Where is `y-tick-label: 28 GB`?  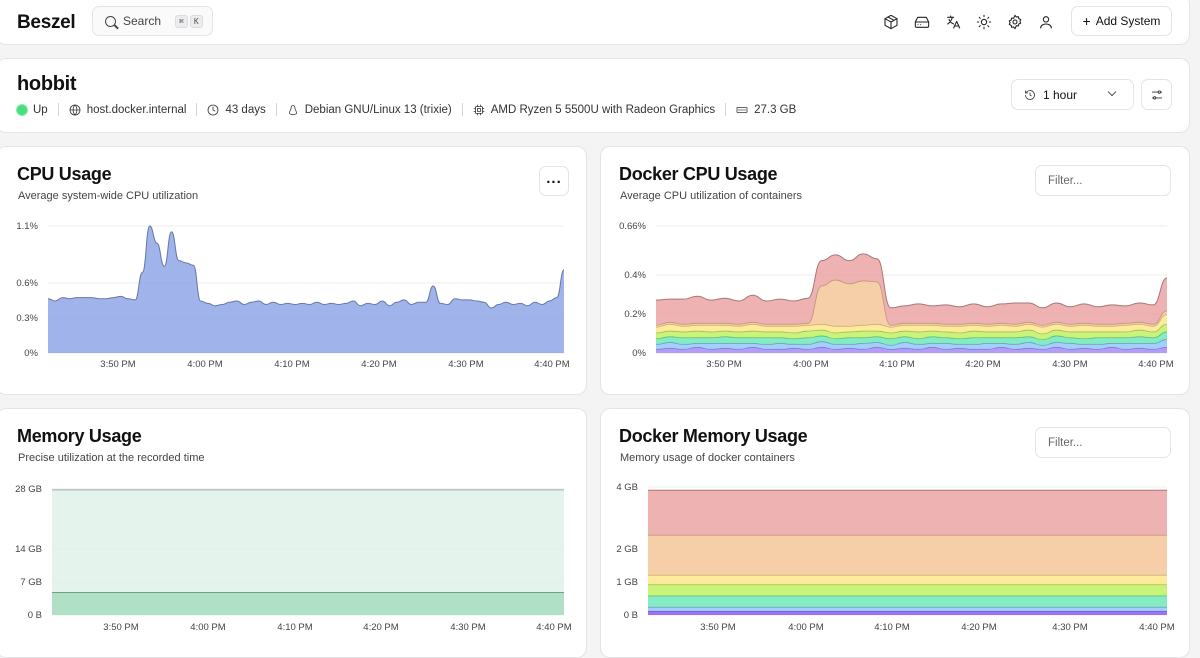 y-tick-label: 28 GB is located at coordinates (28, 489).